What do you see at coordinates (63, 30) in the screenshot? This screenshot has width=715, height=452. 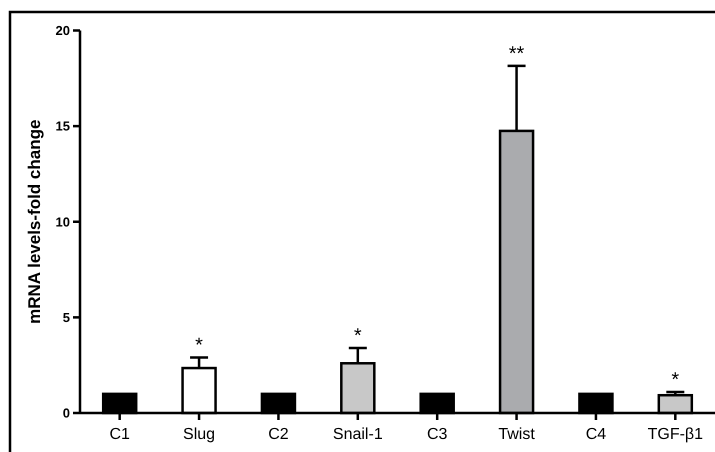 I see `y-tick-label: 20` at bounding box center [63, 30].